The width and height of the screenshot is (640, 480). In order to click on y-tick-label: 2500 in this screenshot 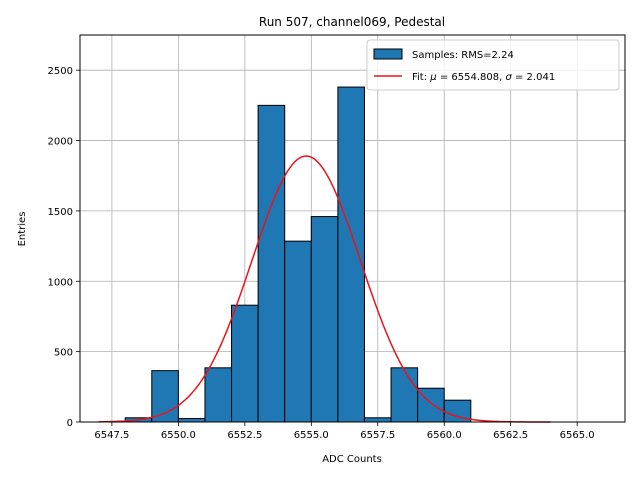, I will do `click(60, 71)`.